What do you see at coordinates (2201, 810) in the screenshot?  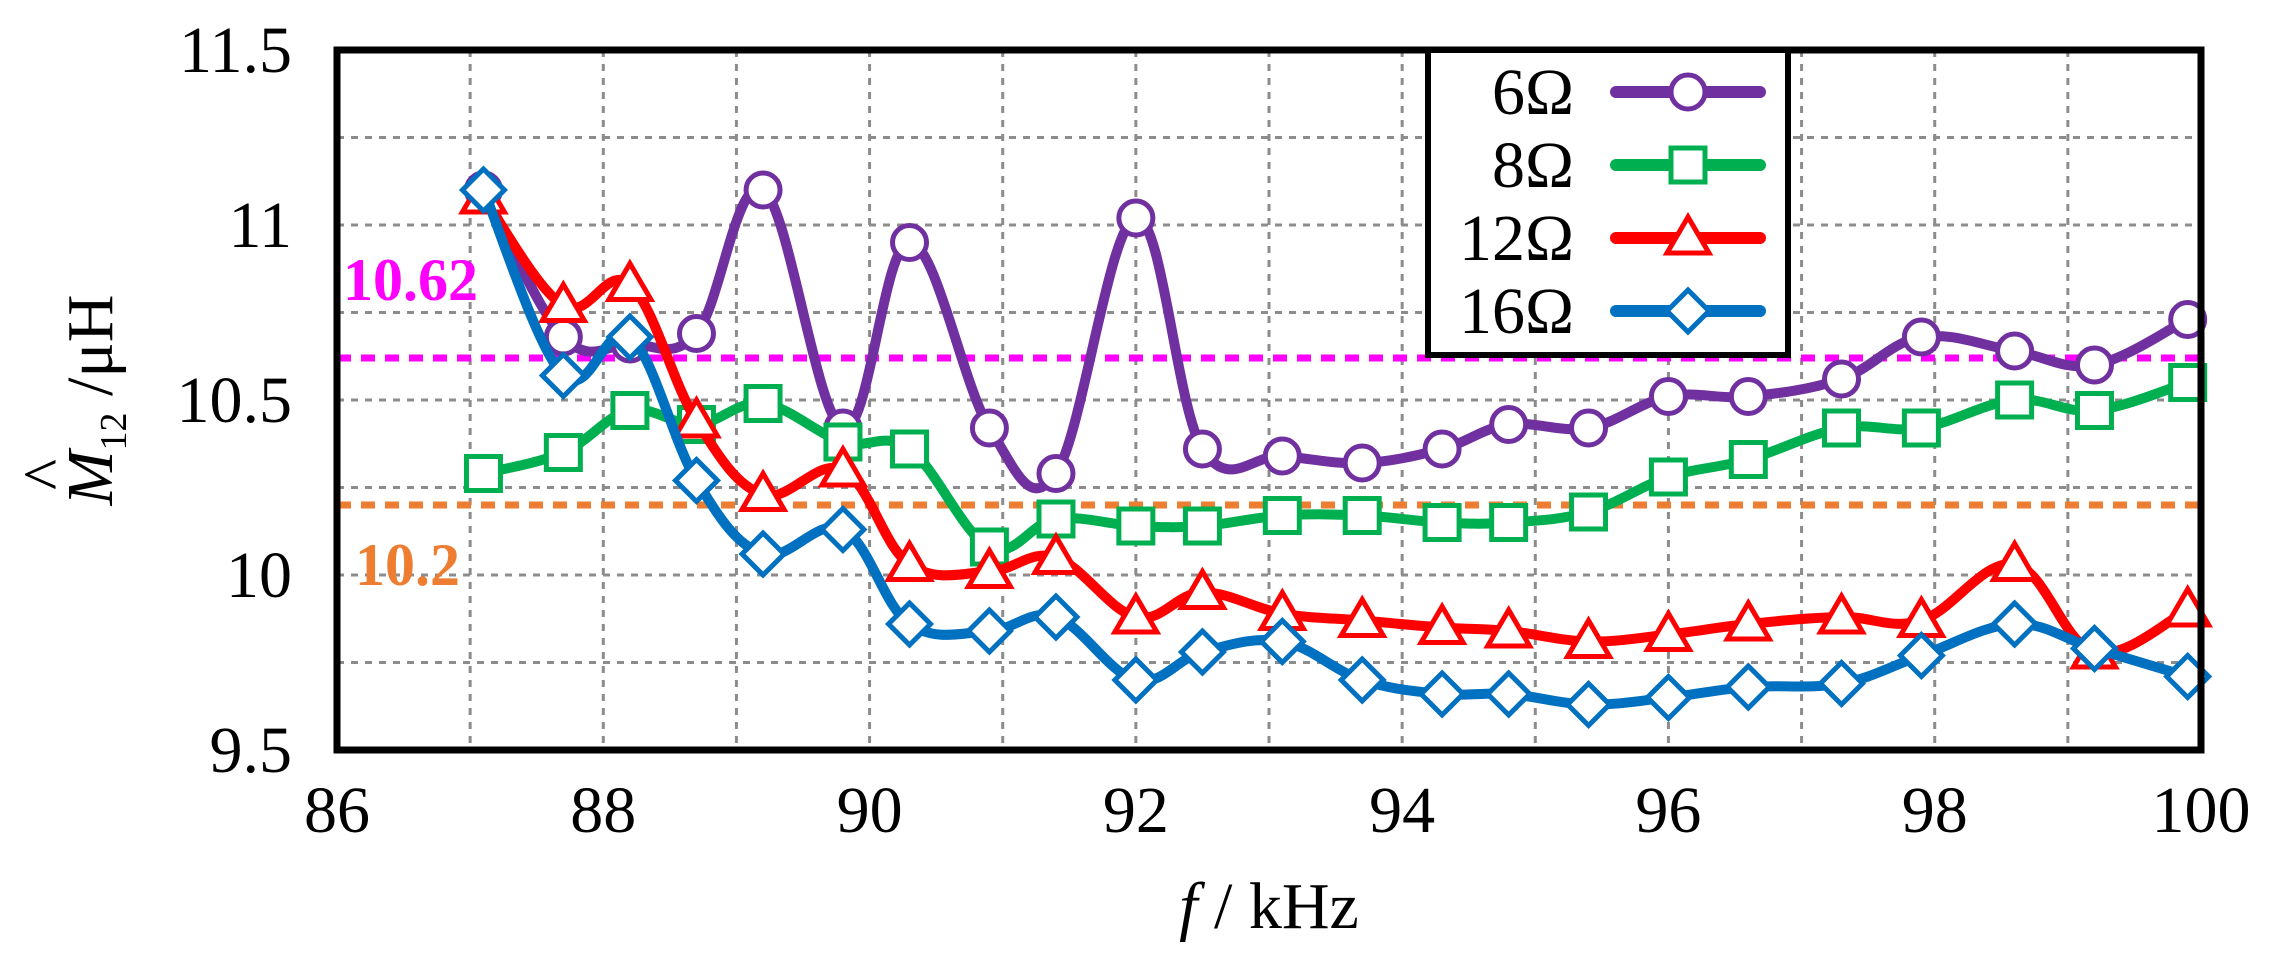 I see `x-tick-label: 100` at bounding box center [2201, 810].